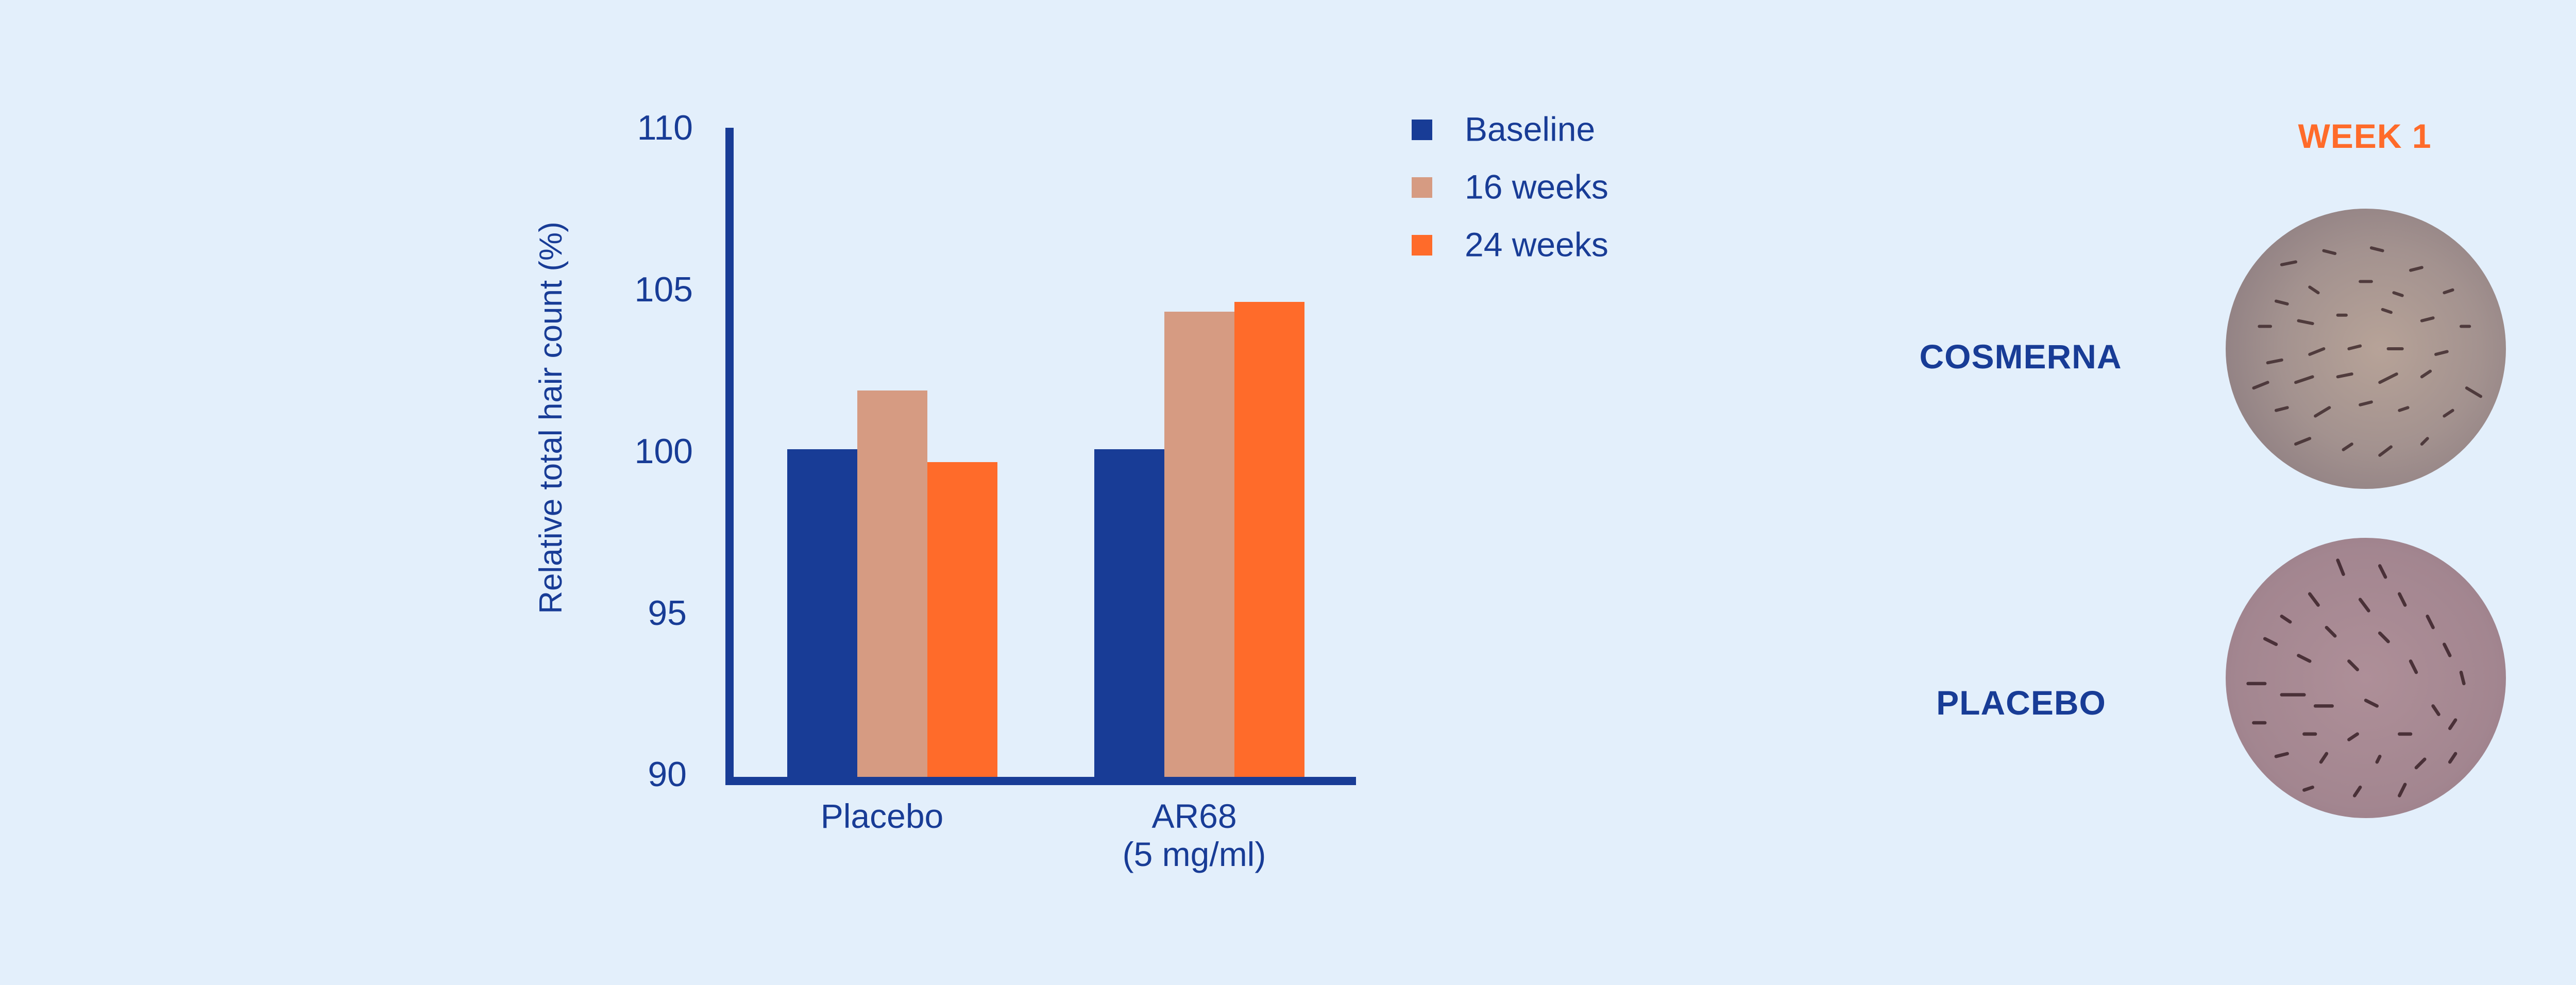  What do you see at coordinates (667, 774) in the screenshot?
I see `y-tick-90: 90` at bounding box center [667, 774].